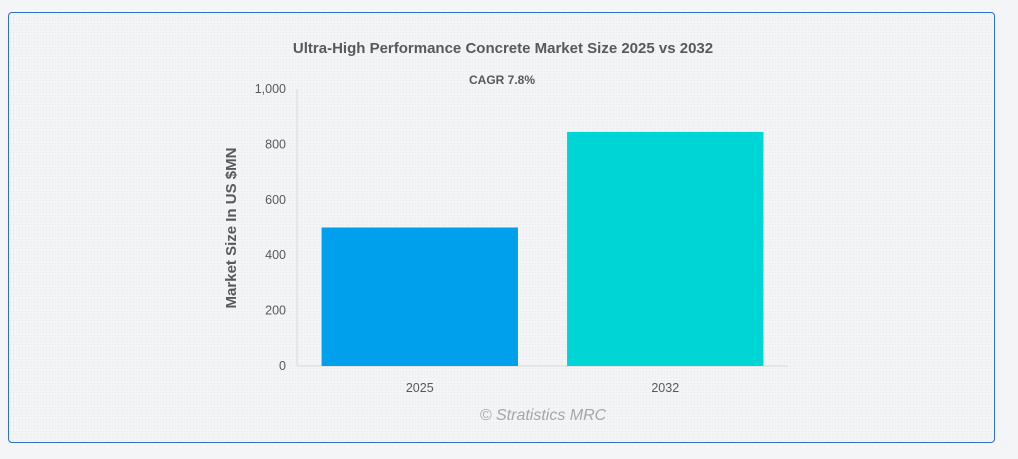 Image resolution: width=1018 pixels, height=459 pixels. I want to click on y-tick-label: 0, so click(282, 366).